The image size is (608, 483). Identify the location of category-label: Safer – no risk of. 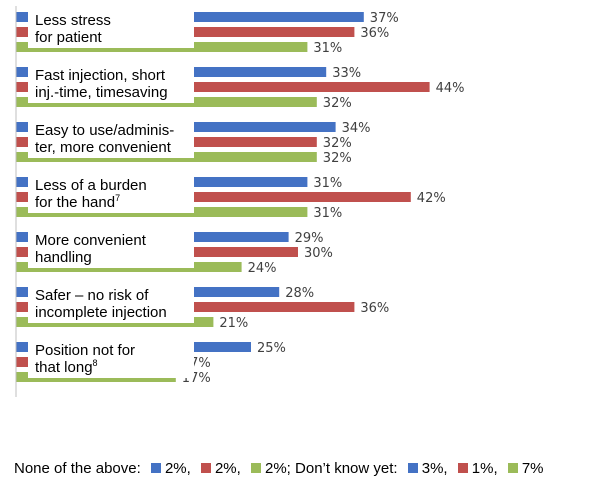
(92, 295).